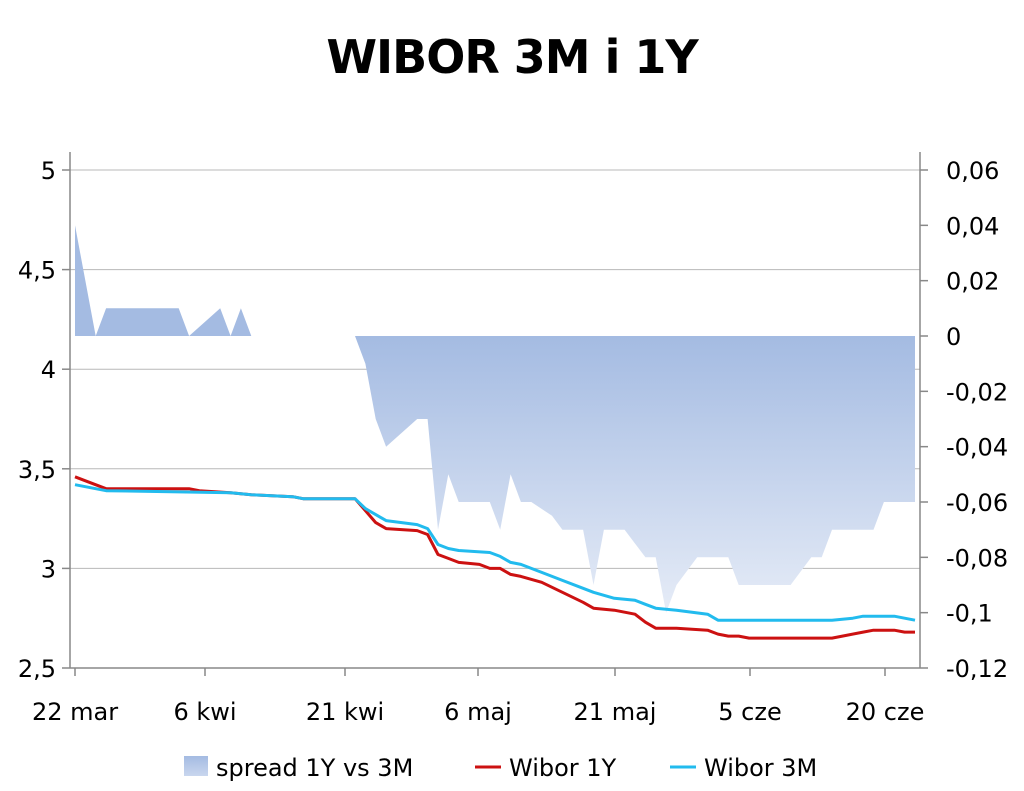 The height and width of the screenshot is (791, 1024). What do you see at coordinates (75, 712) in the screenshot?
I see `x-tick-label: 22 mar` at bounding box center [75, 712].